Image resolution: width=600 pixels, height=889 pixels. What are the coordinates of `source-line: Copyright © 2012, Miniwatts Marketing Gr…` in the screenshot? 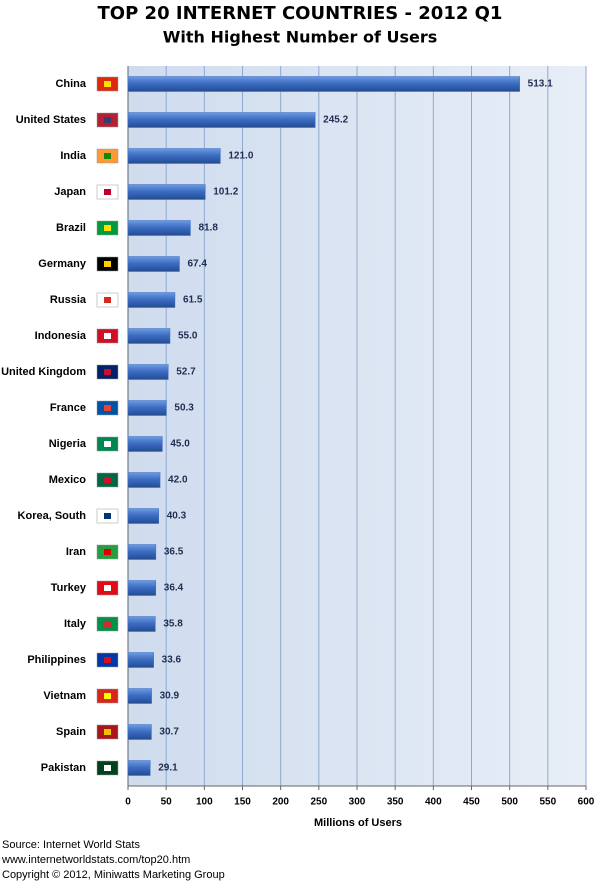 It's located at (113, 875).